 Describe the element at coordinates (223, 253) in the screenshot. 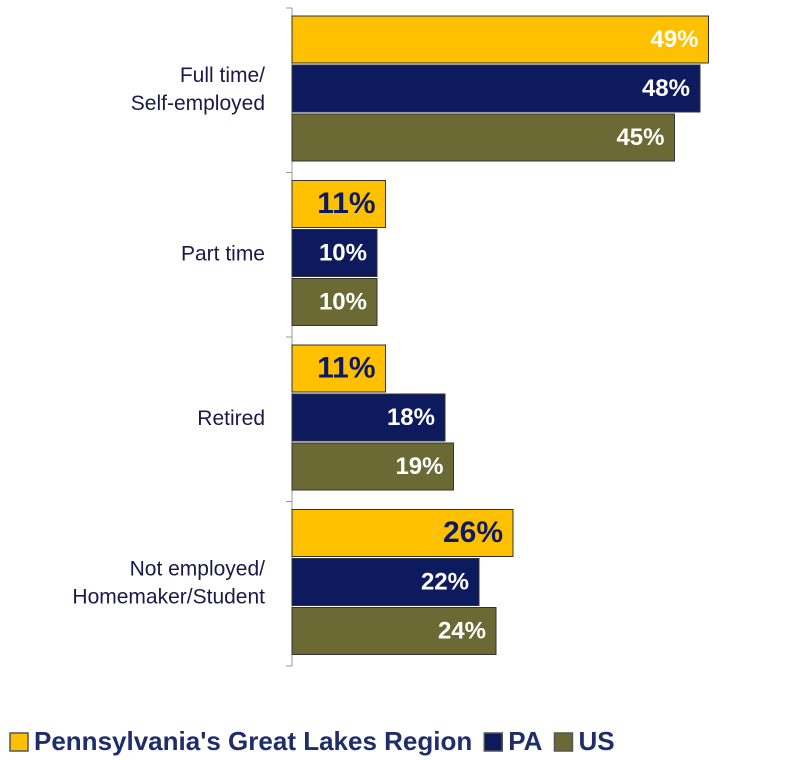

I see `category-label: Part time` at that location.